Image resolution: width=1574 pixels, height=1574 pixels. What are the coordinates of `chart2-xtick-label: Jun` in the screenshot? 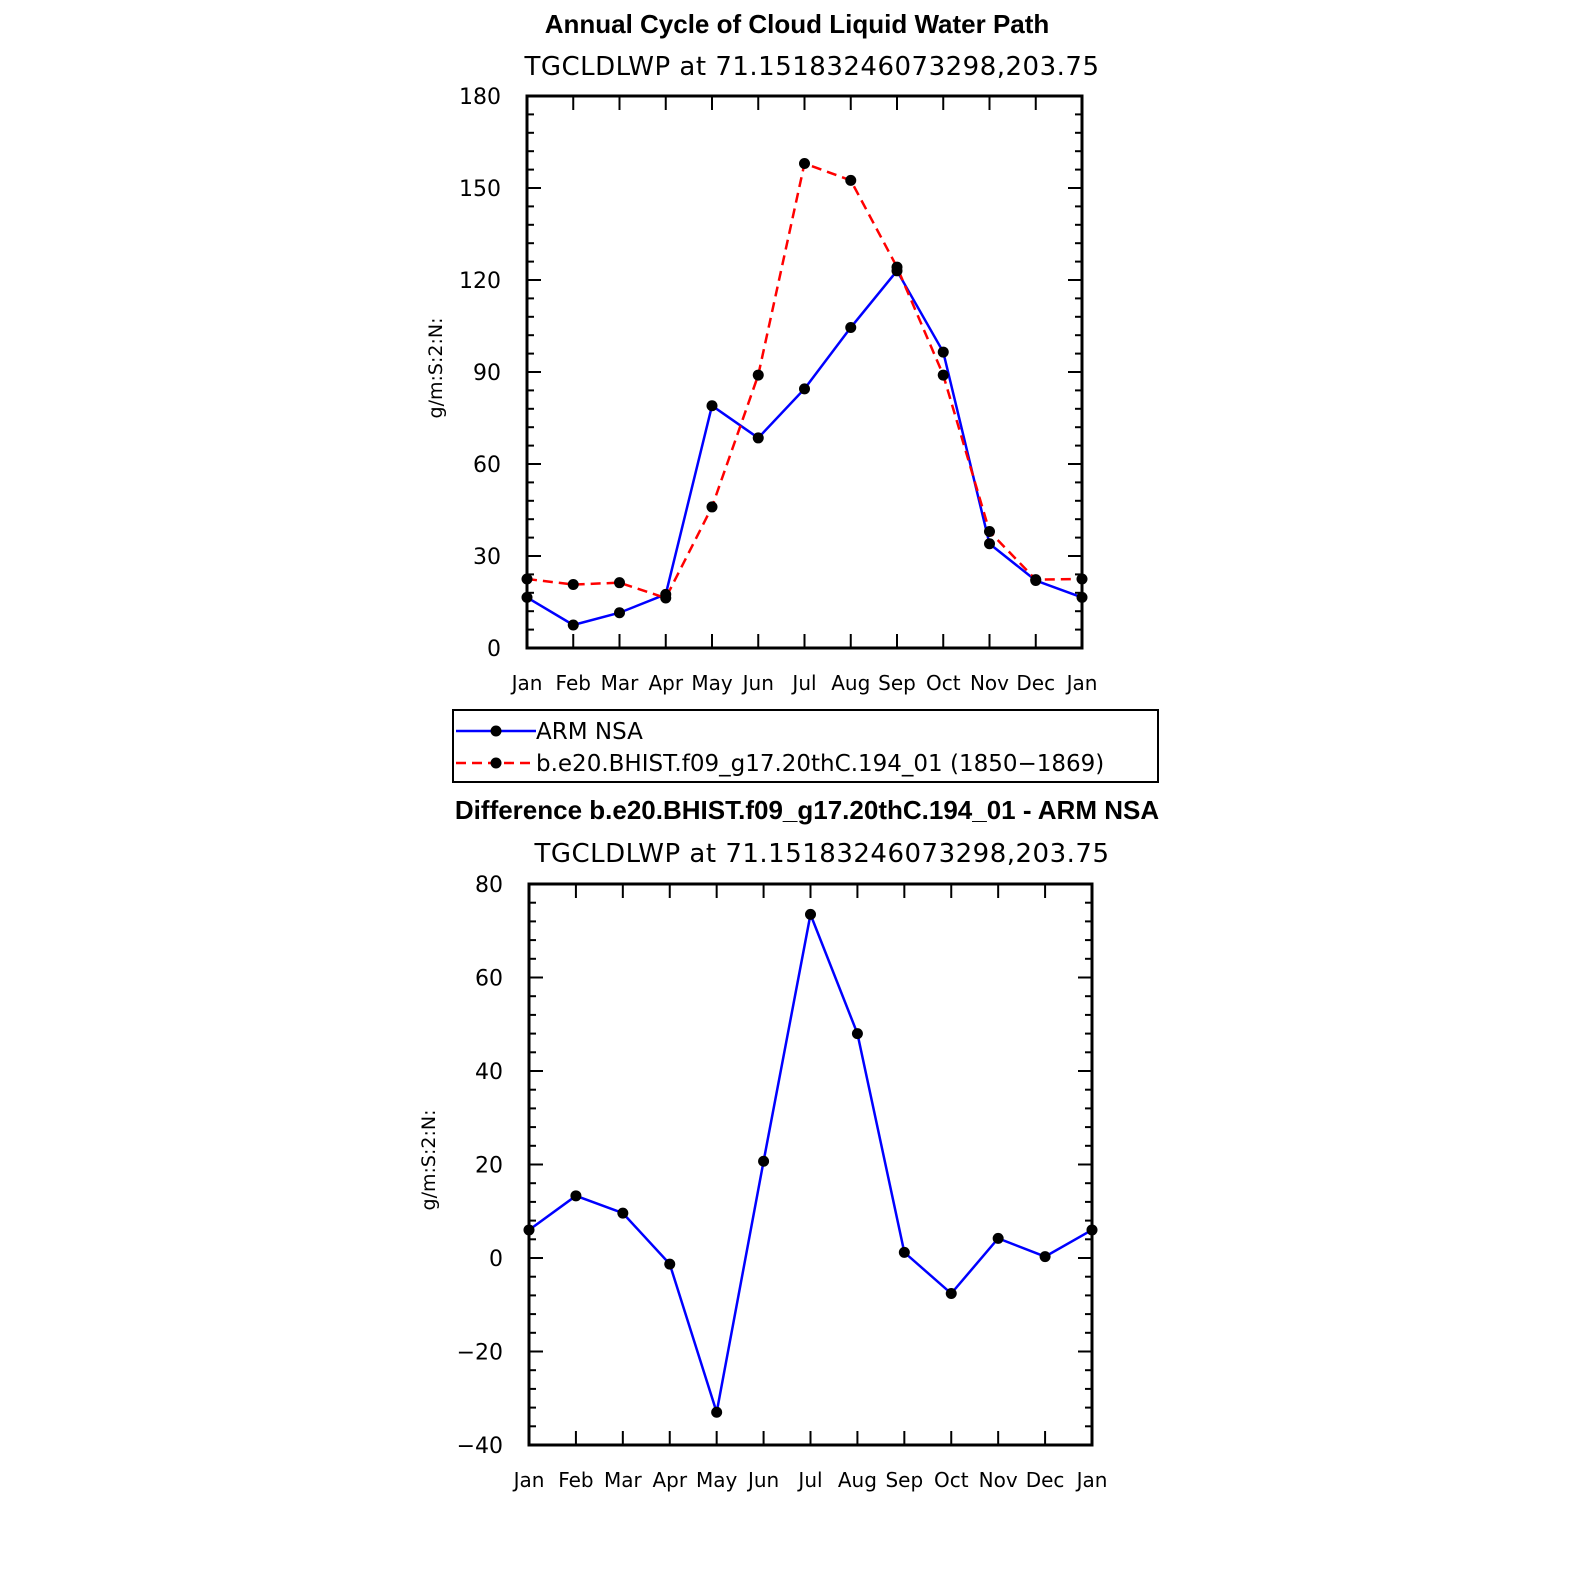 It's located at (762, 1480).